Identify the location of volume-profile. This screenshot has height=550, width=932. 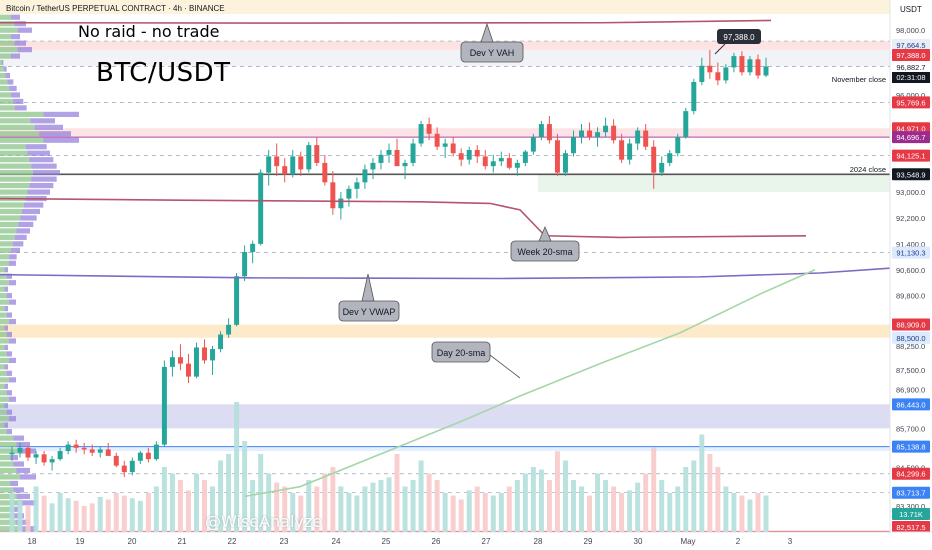
(39, 273).